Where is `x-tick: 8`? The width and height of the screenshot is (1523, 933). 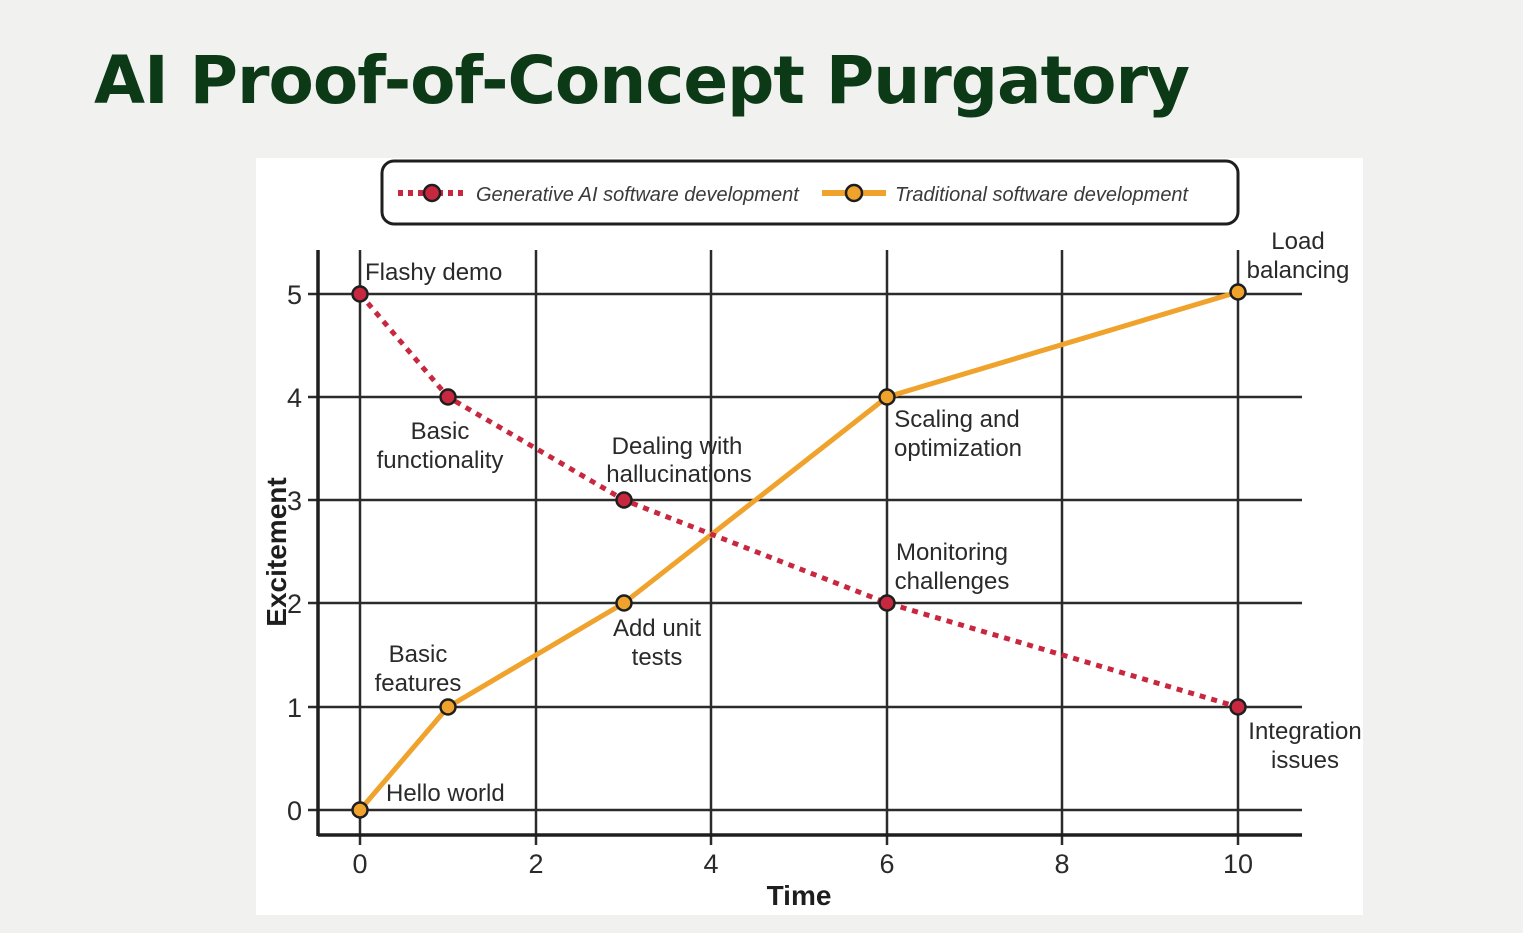 x-tick: 8 is located at coordinates (1061, 864).